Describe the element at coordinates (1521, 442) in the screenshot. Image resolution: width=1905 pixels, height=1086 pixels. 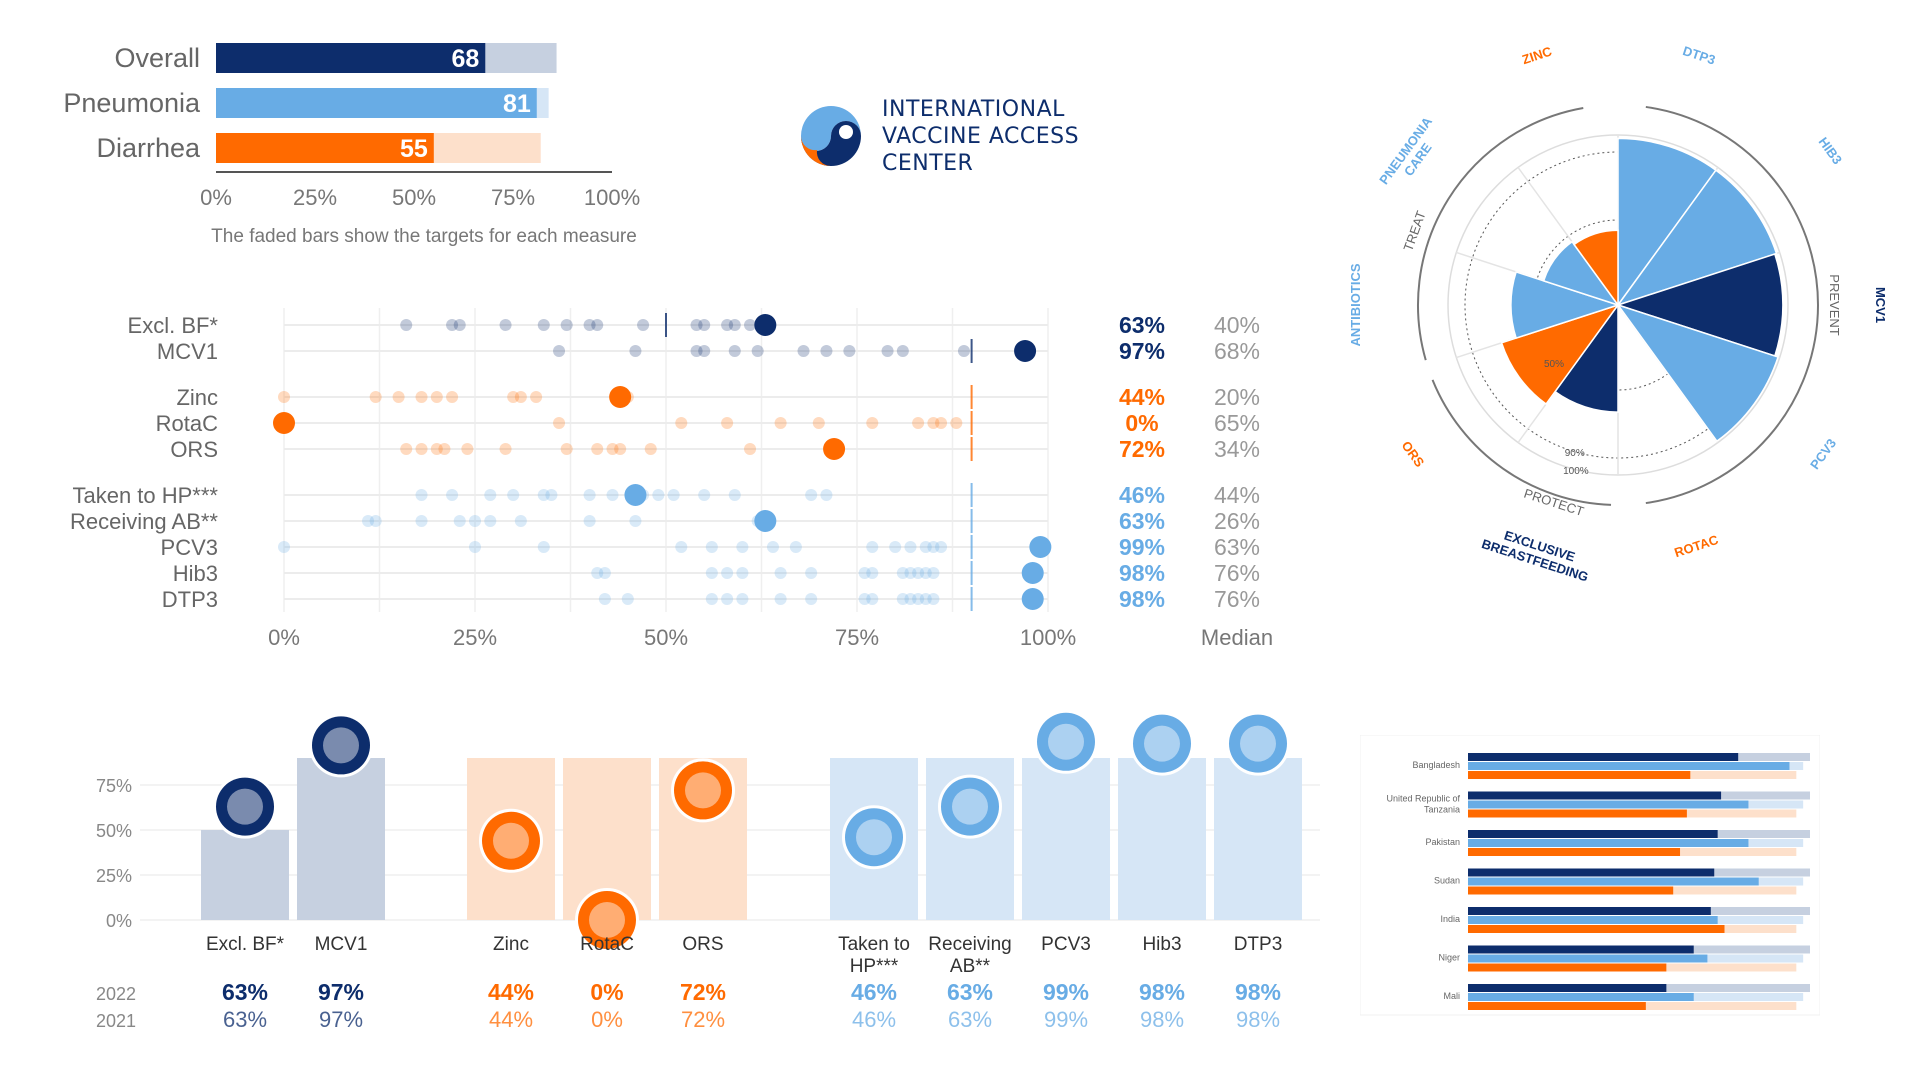
I see `radial-protect-arc` at that location.